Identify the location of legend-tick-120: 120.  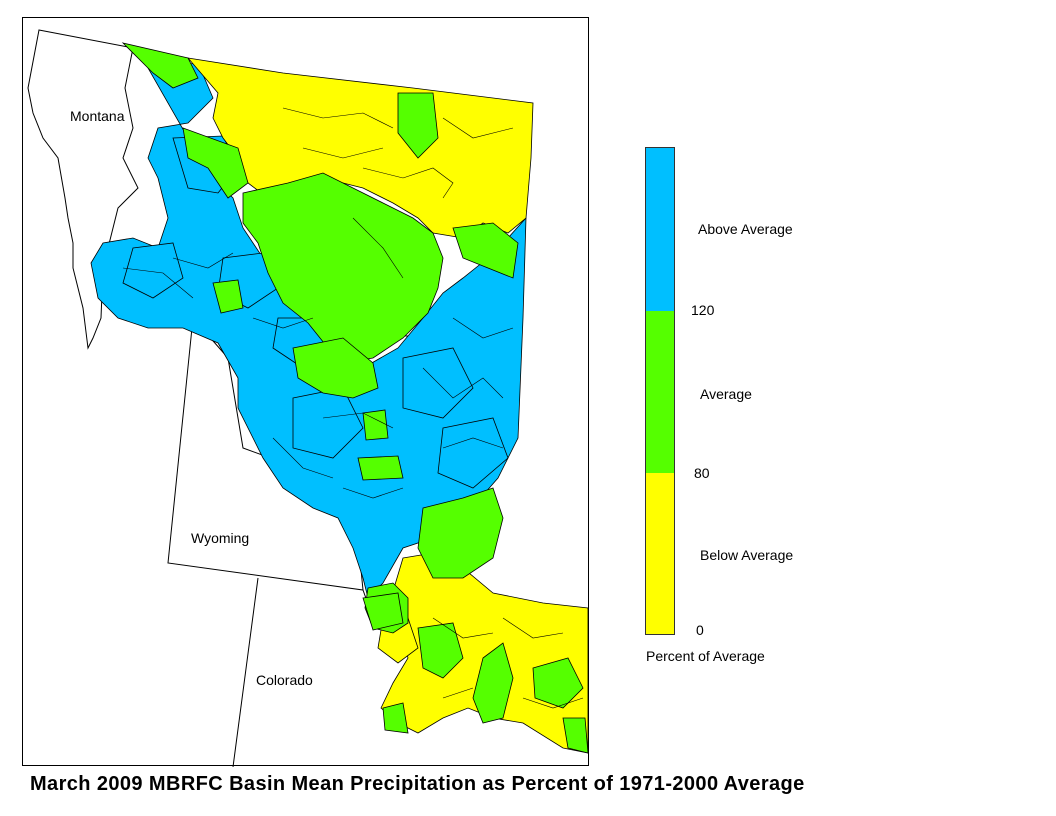
(703, 310).